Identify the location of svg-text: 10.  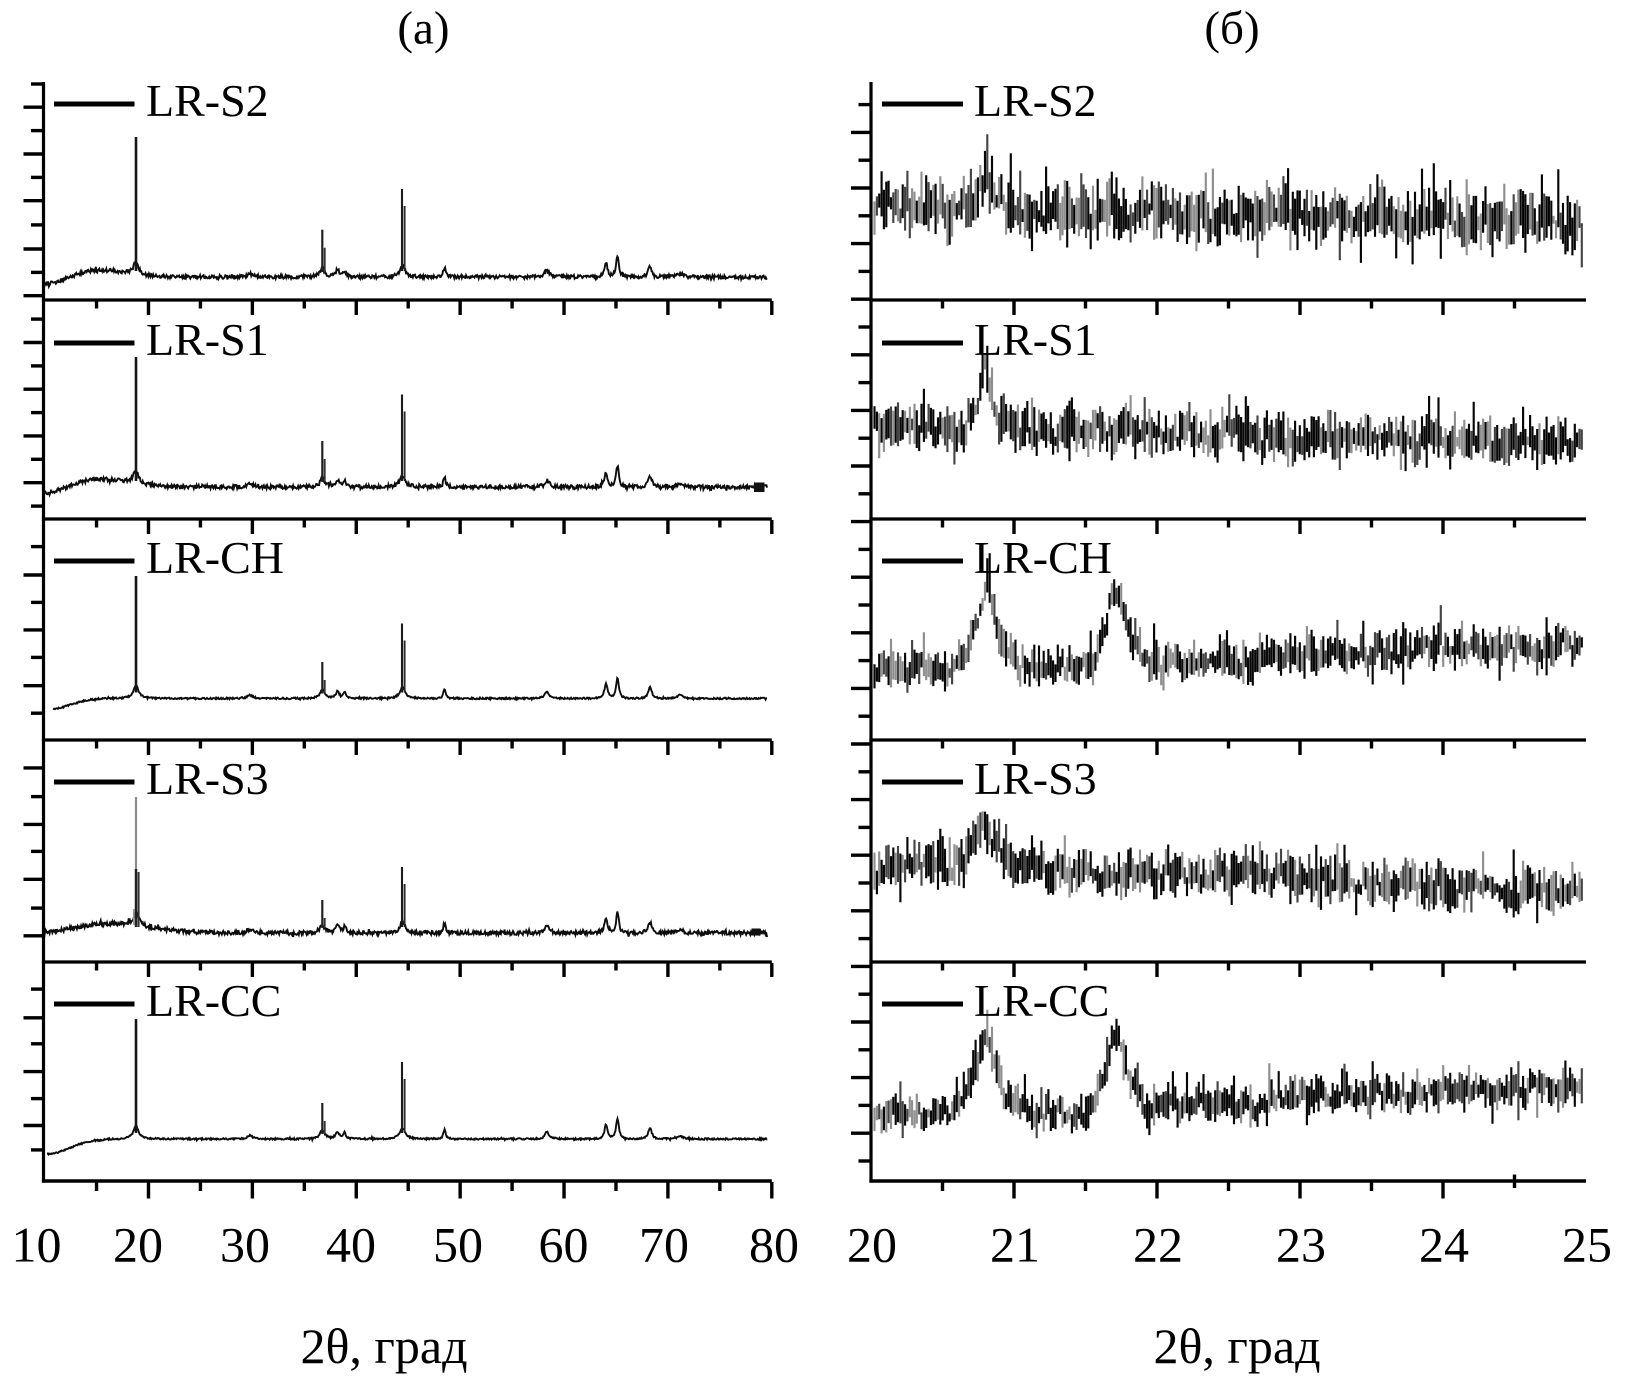
(37, 1245).